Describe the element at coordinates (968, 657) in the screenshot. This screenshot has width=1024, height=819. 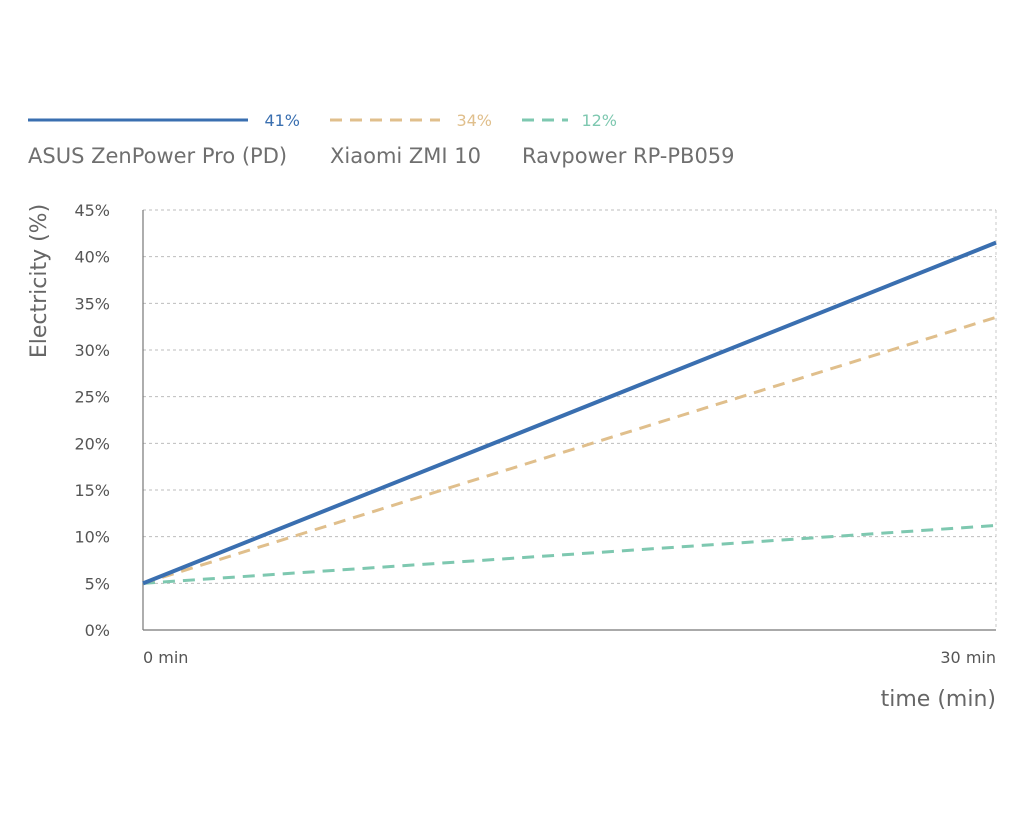
I see `x-tick-label: 30 min` at that location.